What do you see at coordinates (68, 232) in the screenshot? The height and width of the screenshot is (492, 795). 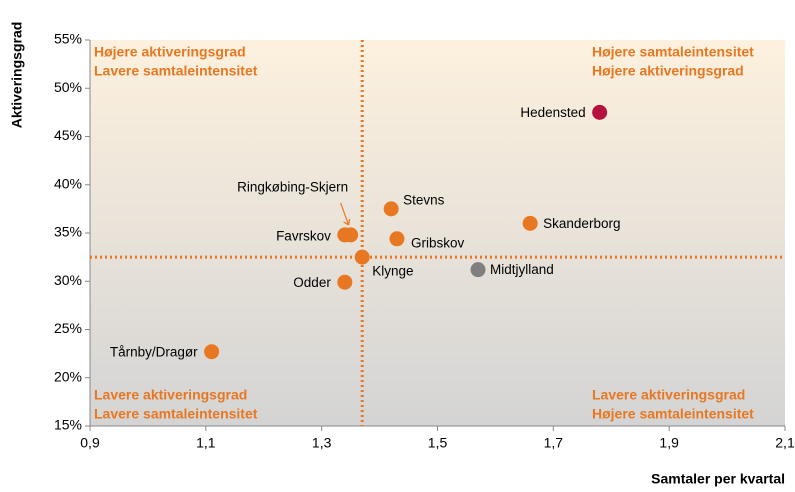 I see `y-tick-label: 35%` at bounding box center [68, 232].